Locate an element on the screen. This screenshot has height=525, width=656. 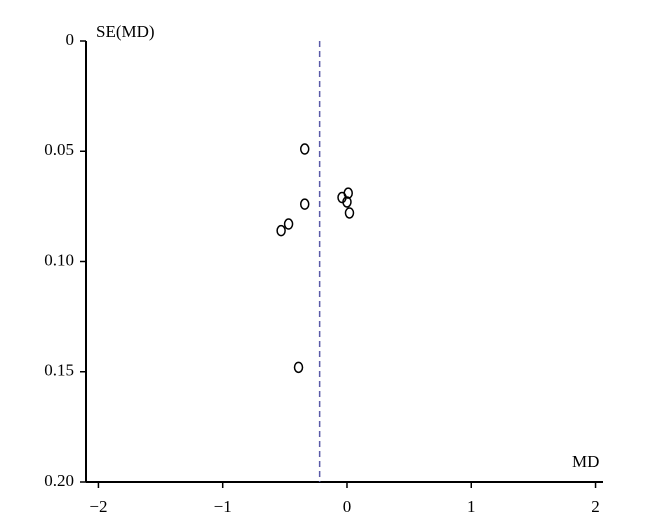
x-axis-label: MD is located at coordinates (585, 461).